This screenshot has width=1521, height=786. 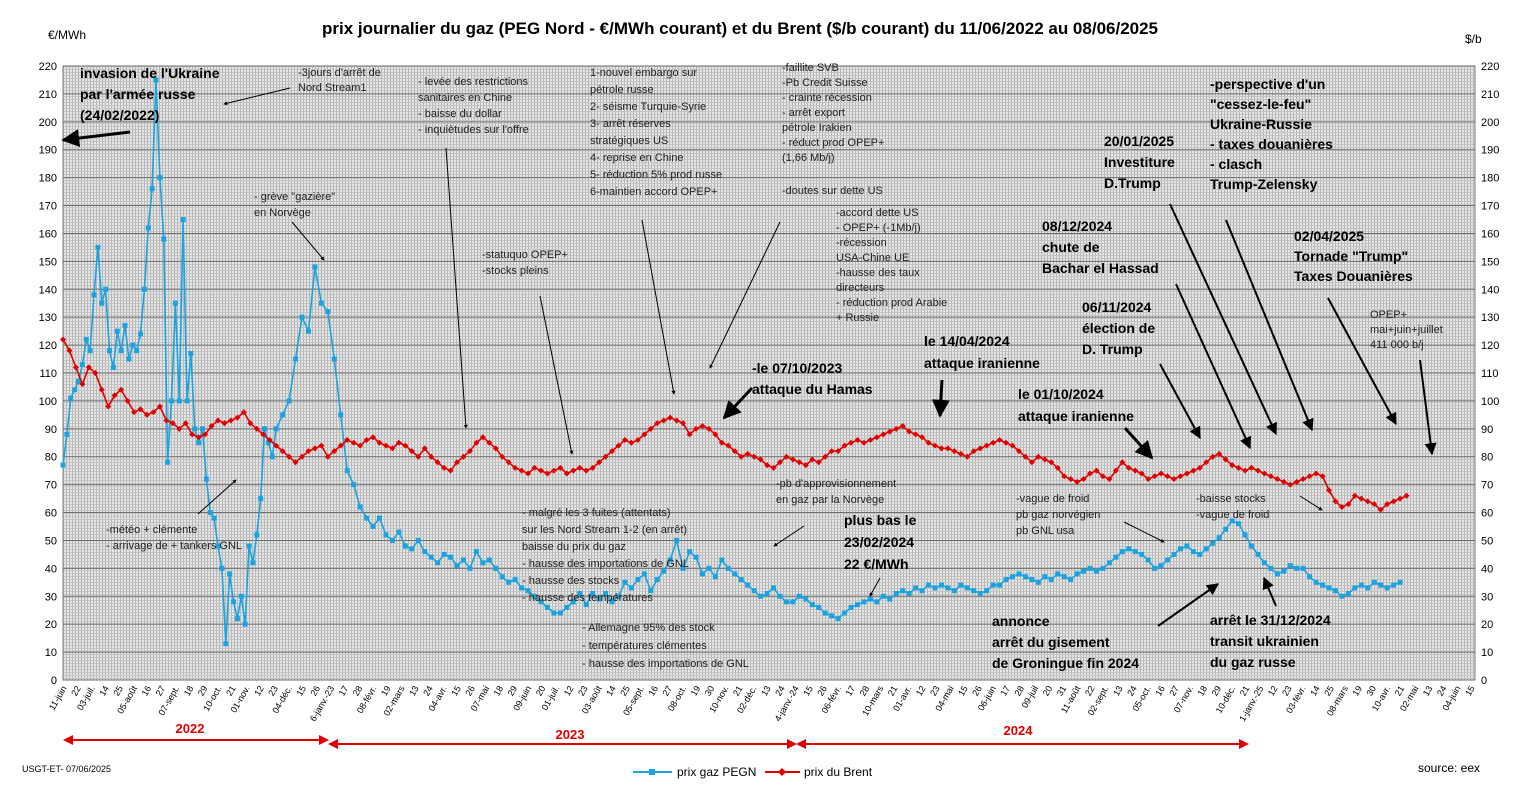 What do you see at coordinates (1231, 499) in the screenshot?
I see `annotation-line: -baisse stocks` at bounding box center [1231, 499].